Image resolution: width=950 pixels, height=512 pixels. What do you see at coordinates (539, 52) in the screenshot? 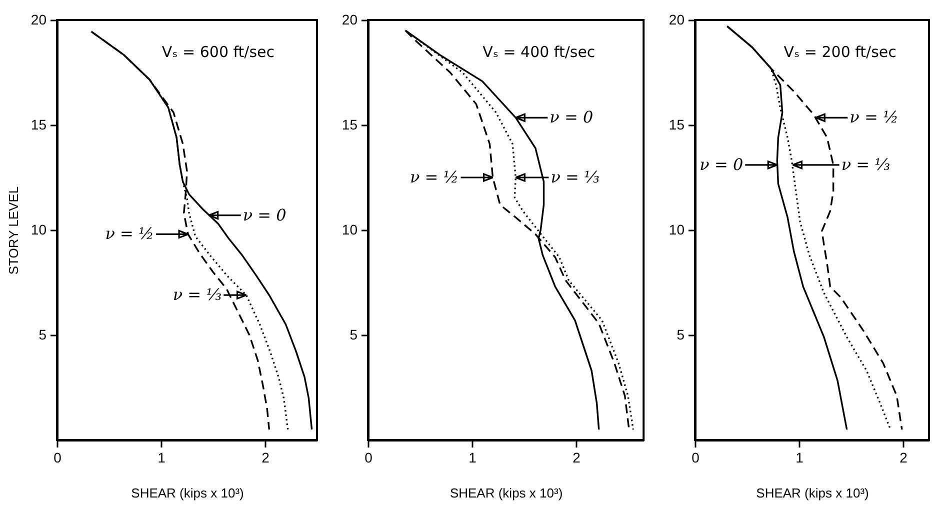
I see `text: Vₛ = 400 ft/sec` at bounding box center [539, 52].